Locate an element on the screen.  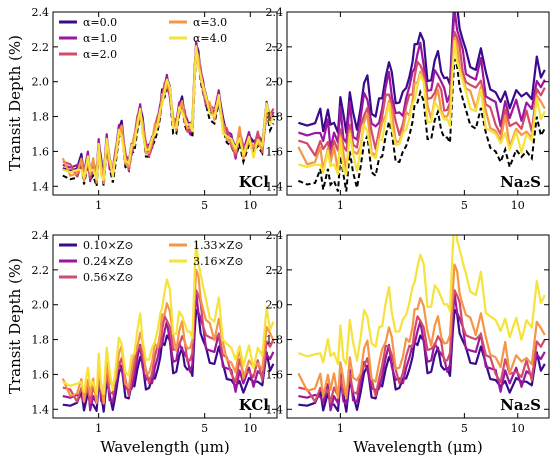
legend: α=0.0 α=1.0 α=2.0 α=3.0 α=4.0 is located at coordinates (143, 38).